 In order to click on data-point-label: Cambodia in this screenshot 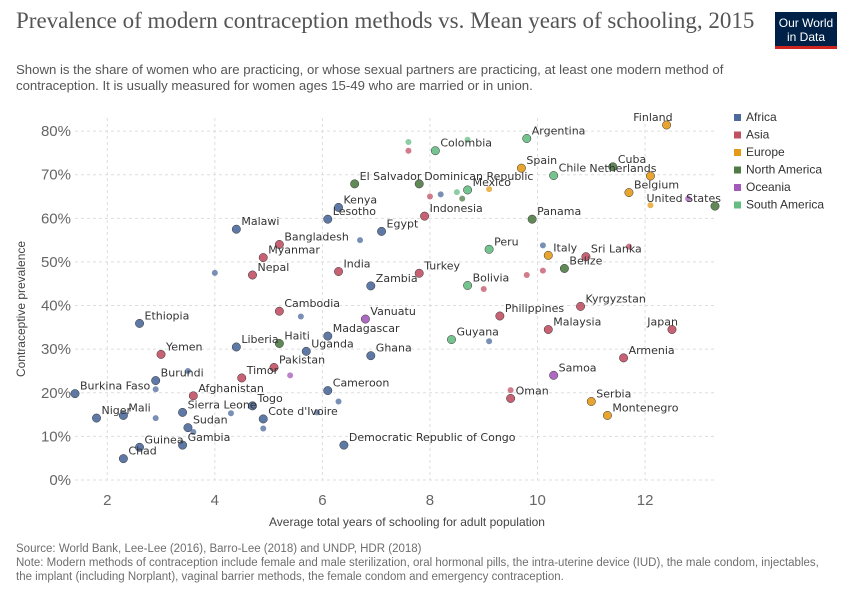, I will do `click(312, 303)`.